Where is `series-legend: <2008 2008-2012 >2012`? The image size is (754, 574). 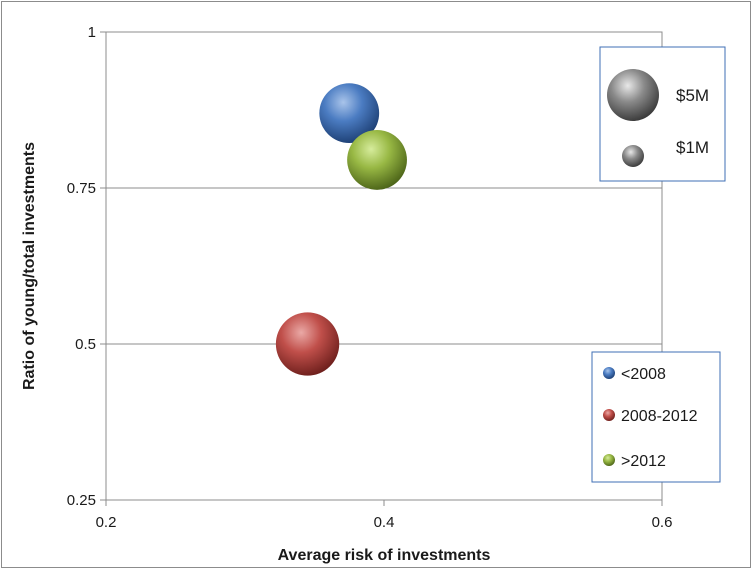 series-legend: <2008 2008-2012 >2012 is located at coordinates (656, 417).